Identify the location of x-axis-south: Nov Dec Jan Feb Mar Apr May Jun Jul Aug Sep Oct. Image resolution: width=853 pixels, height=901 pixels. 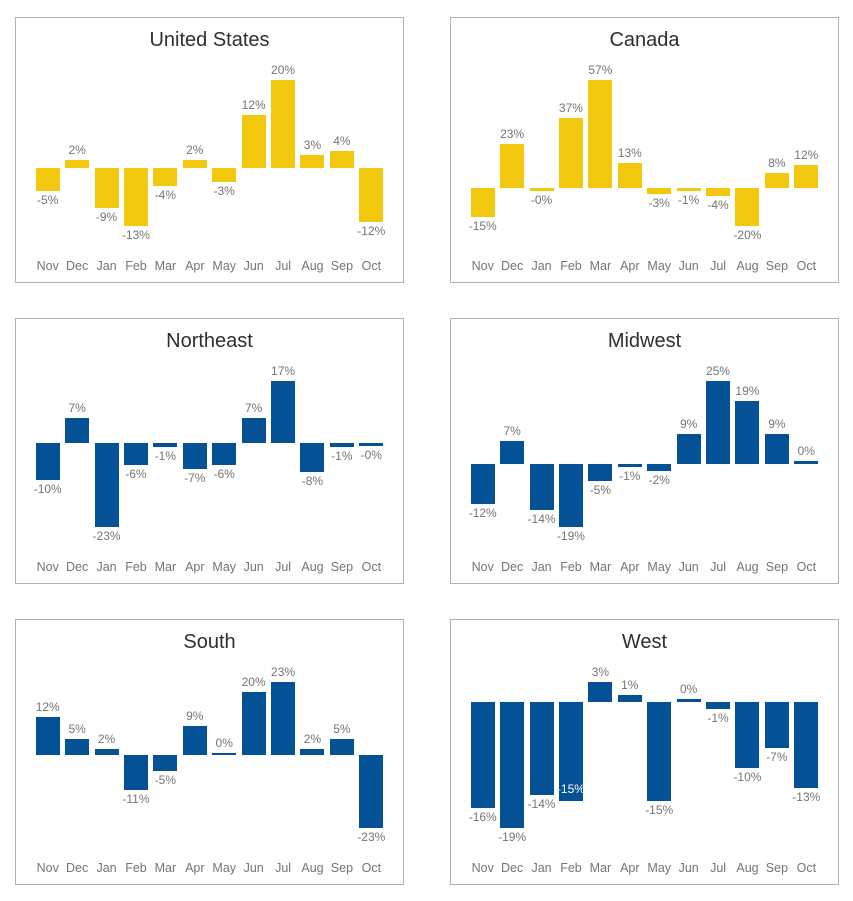
(209, 872).